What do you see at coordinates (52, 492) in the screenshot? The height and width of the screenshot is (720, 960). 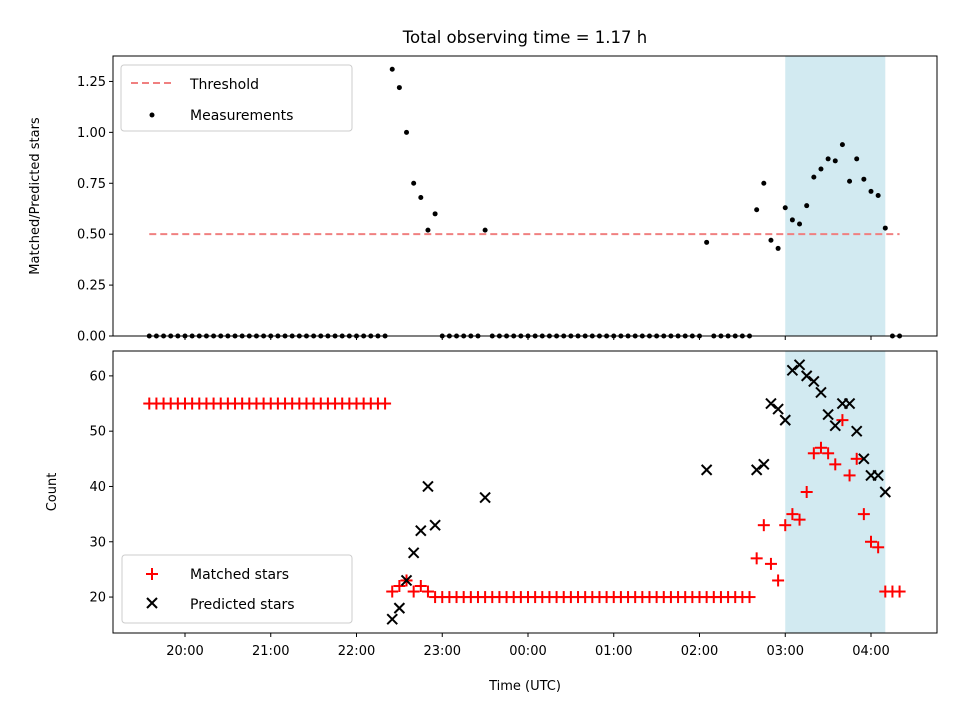 I see `bottom-y-axis-label: Count` at bounding box center [52, 492].